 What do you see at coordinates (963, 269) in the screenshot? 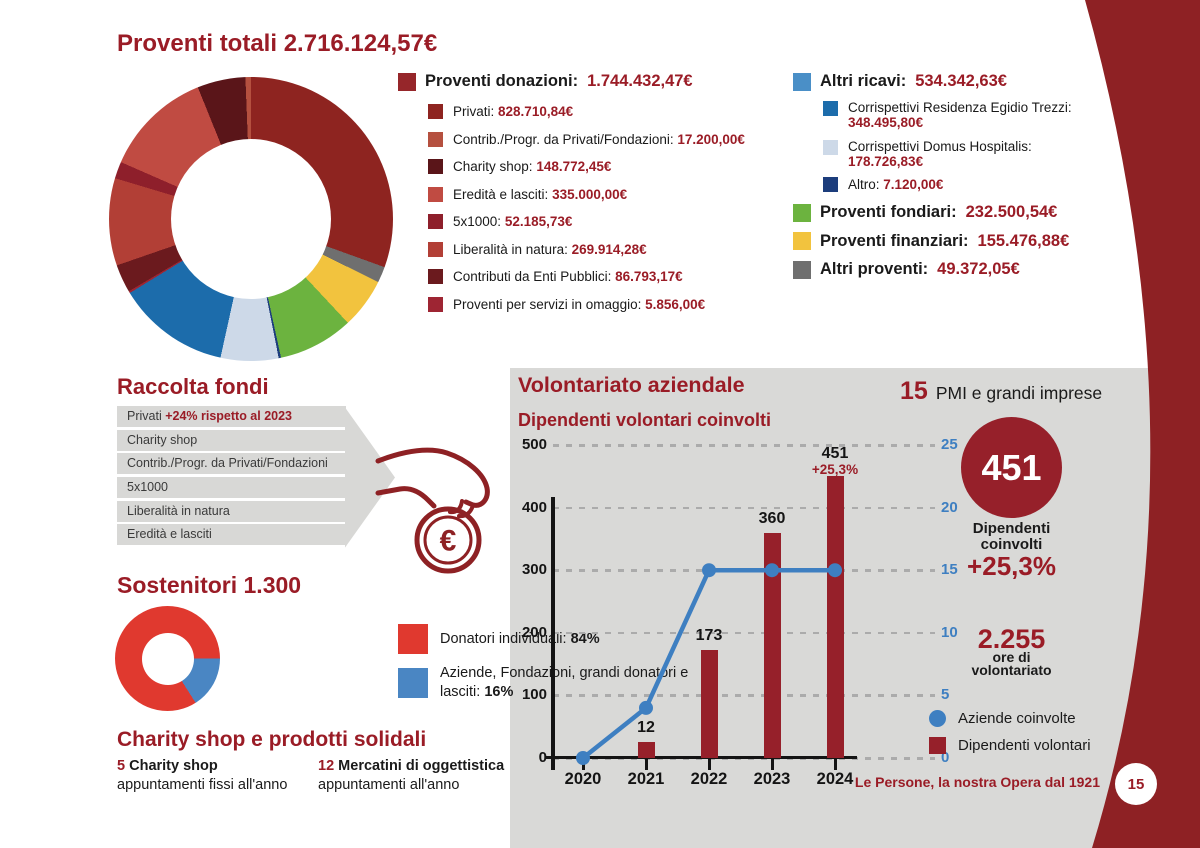
I see `legend-main-item: Altri proventi: 49.372,05€` at bounding box center [963, 269].